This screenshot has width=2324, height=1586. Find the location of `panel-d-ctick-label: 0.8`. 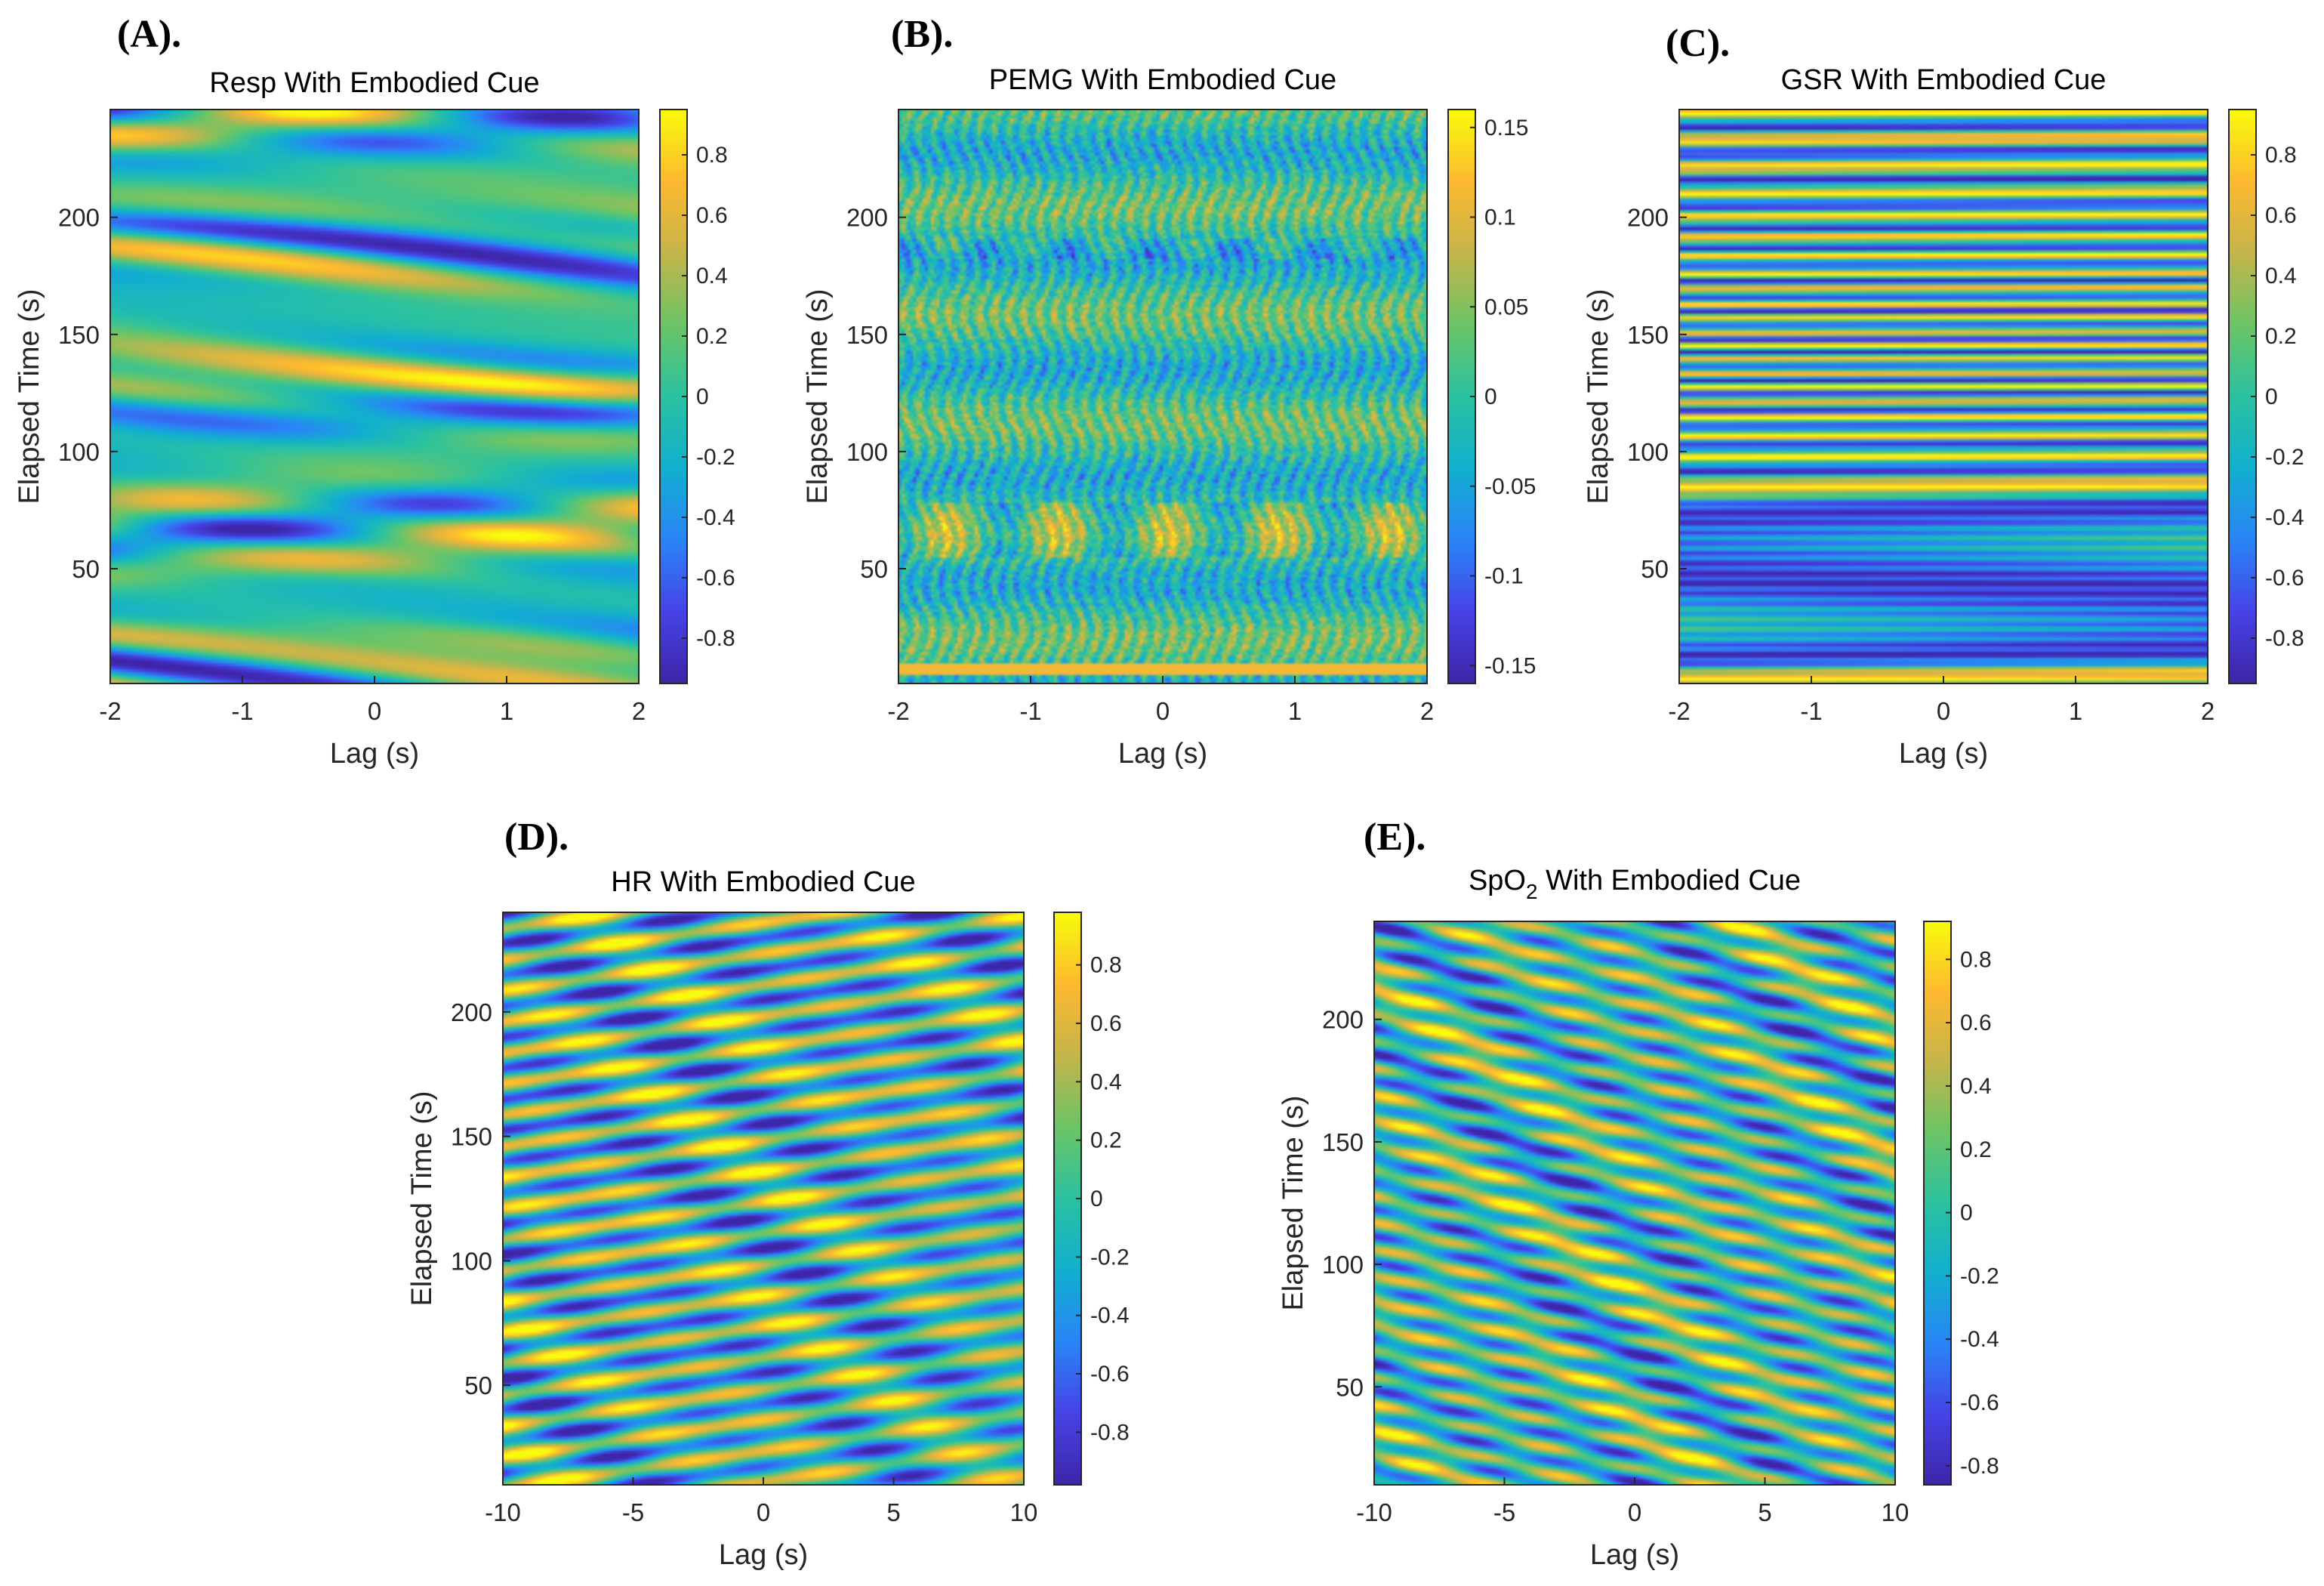

panel-d-ctick-label: 0.8 is located at coordinates (1106, 965).